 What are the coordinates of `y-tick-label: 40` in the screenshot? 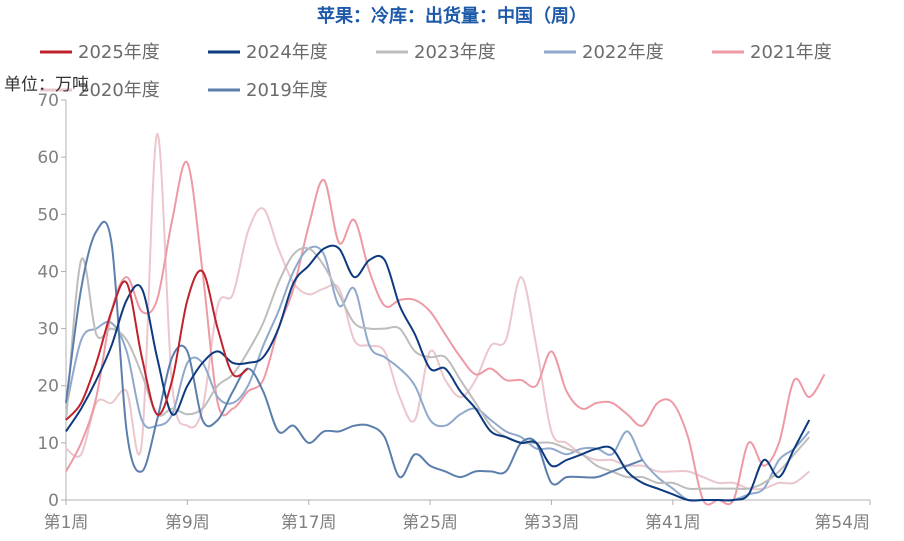 It's located at (48, 272).